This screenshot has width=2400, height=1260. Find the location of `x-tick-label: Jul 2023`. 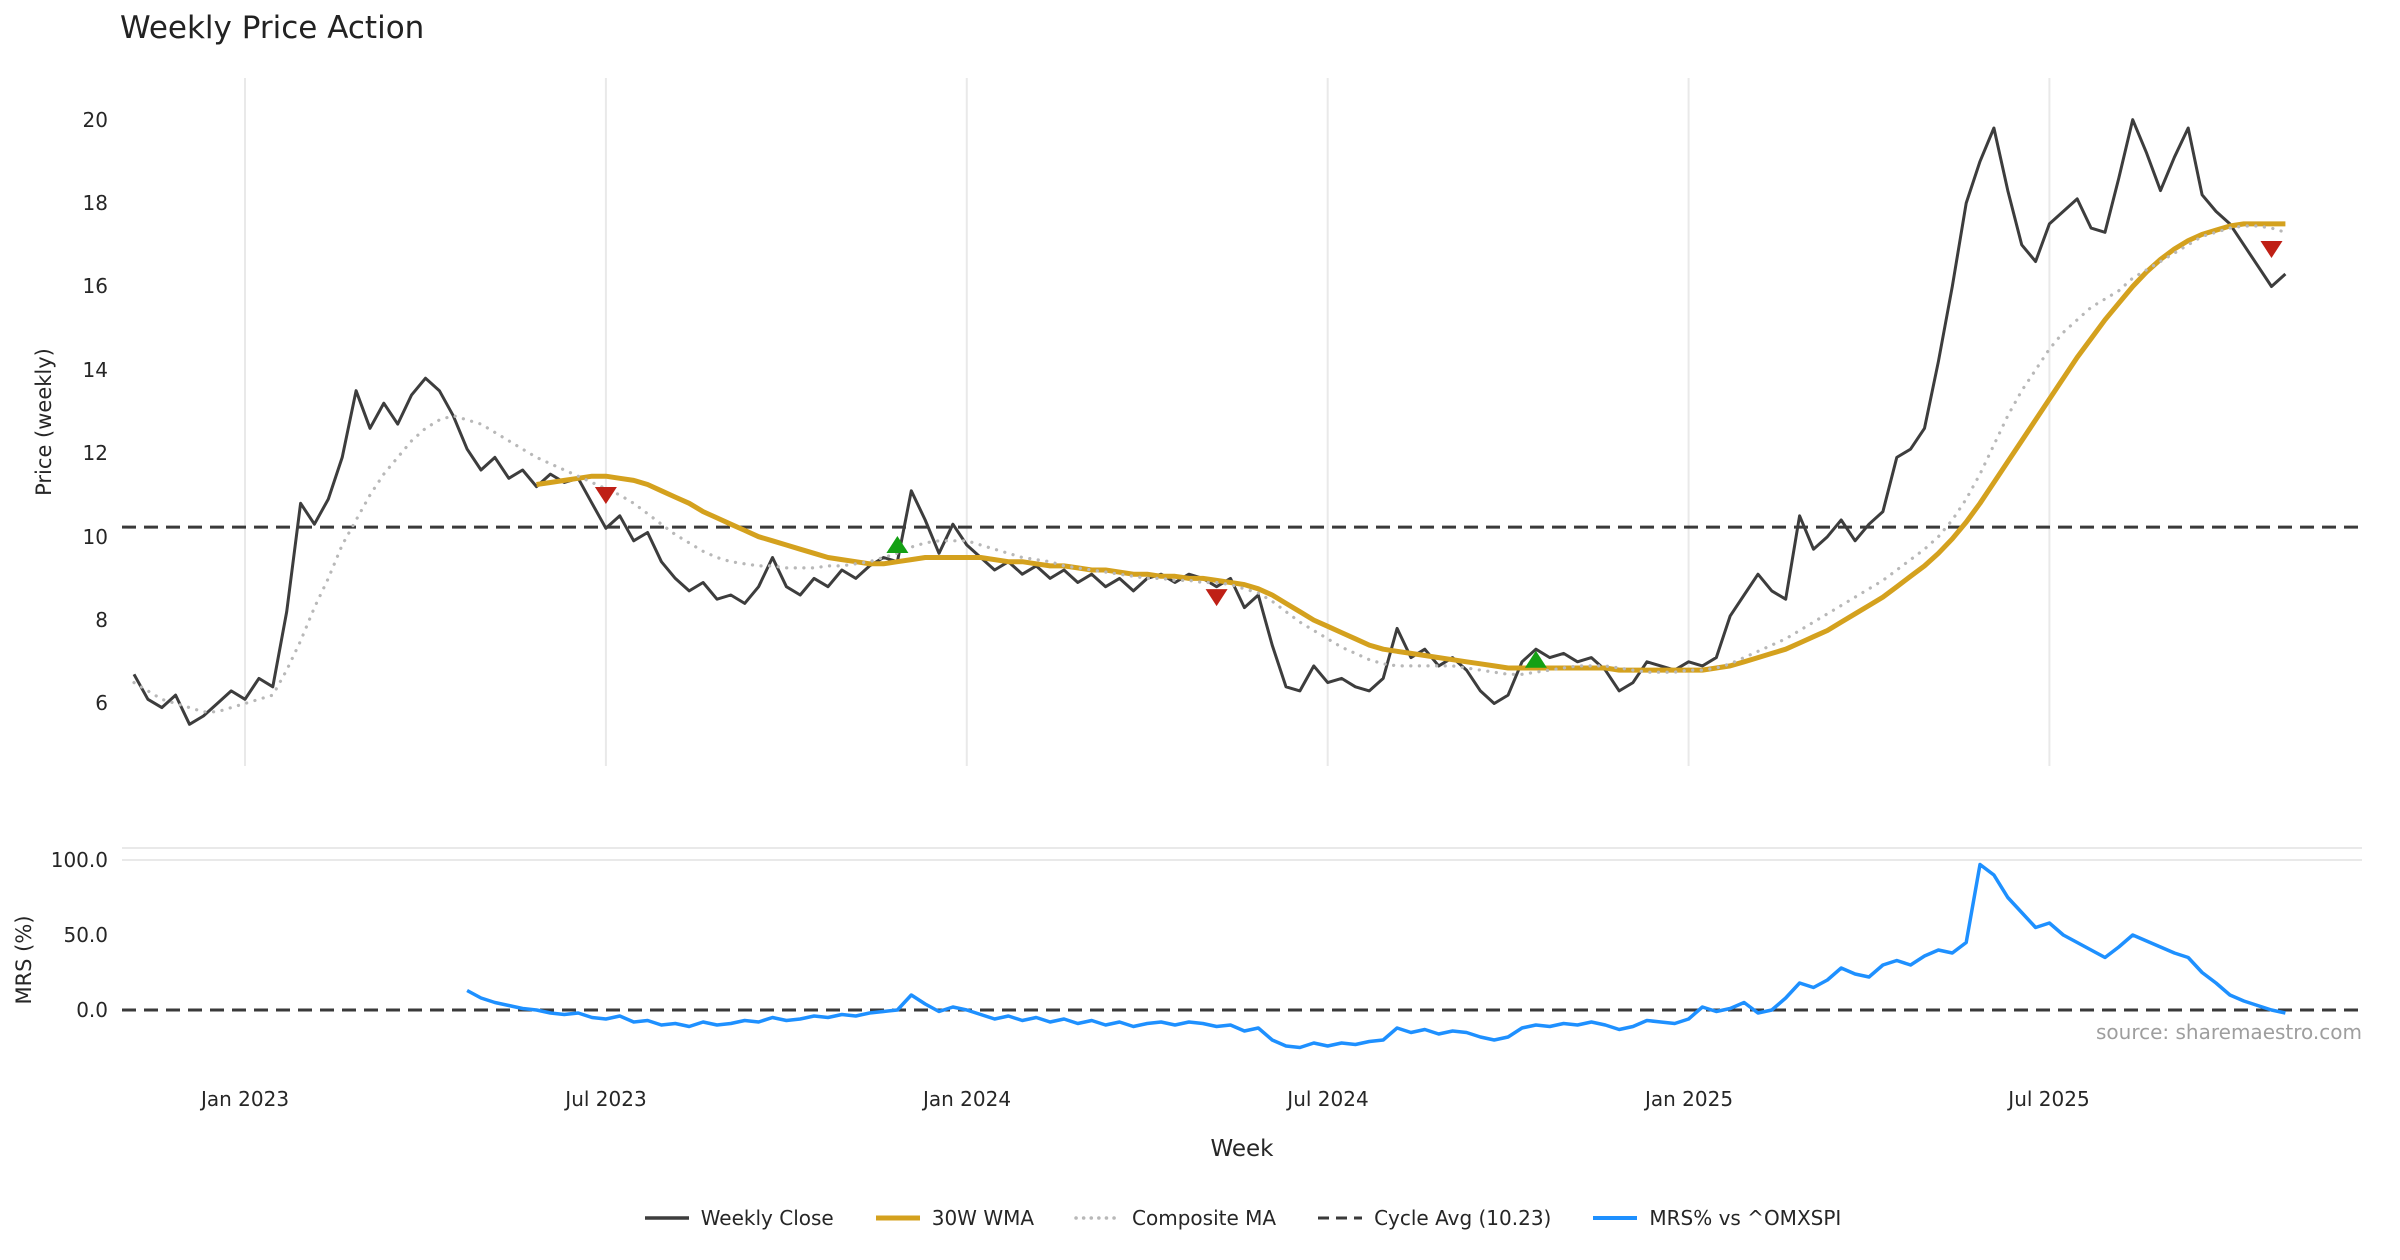

x-tick-label: Jul 2023 is located at coordinates (606, 1099).